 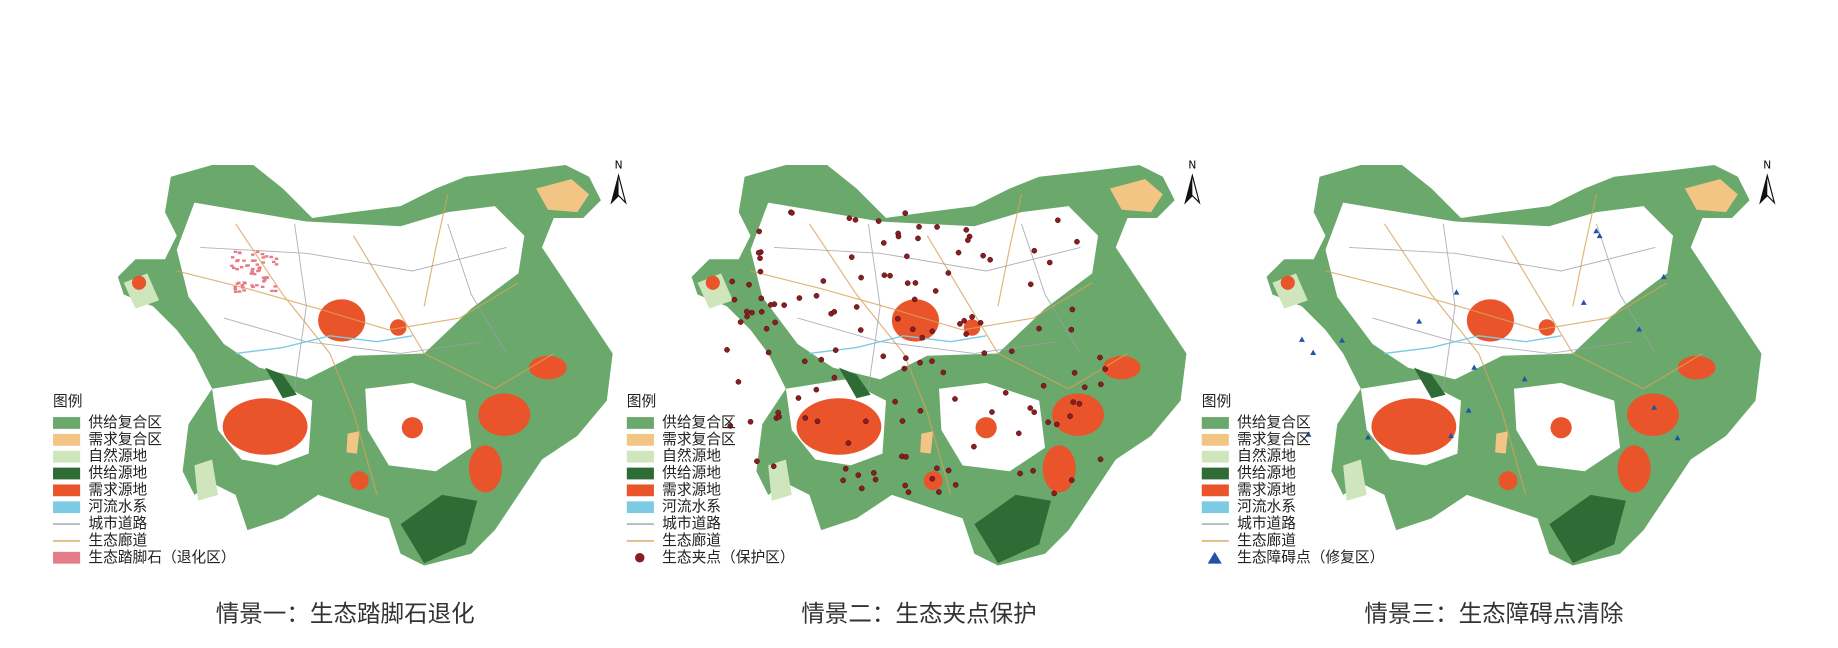 I want to click on legend-symbol, so click(x=1214, y=557).